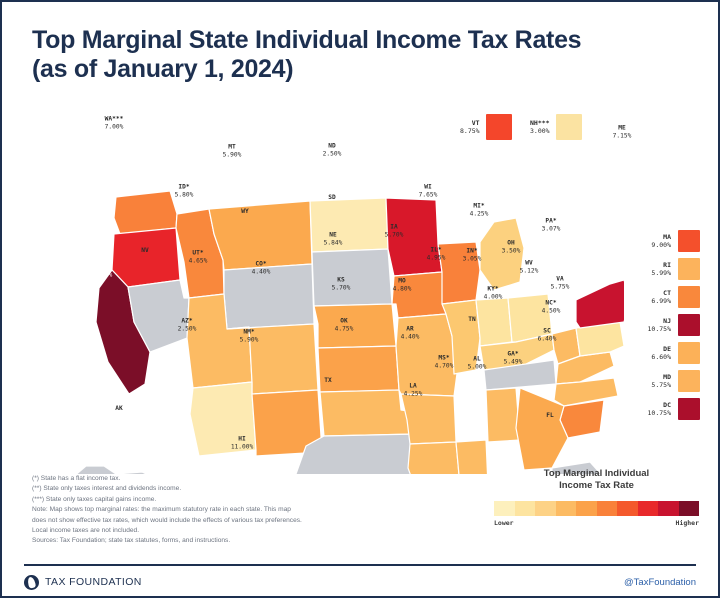 The image size is (720, 598). I want to click on map-state-oh, so click(530, 318).